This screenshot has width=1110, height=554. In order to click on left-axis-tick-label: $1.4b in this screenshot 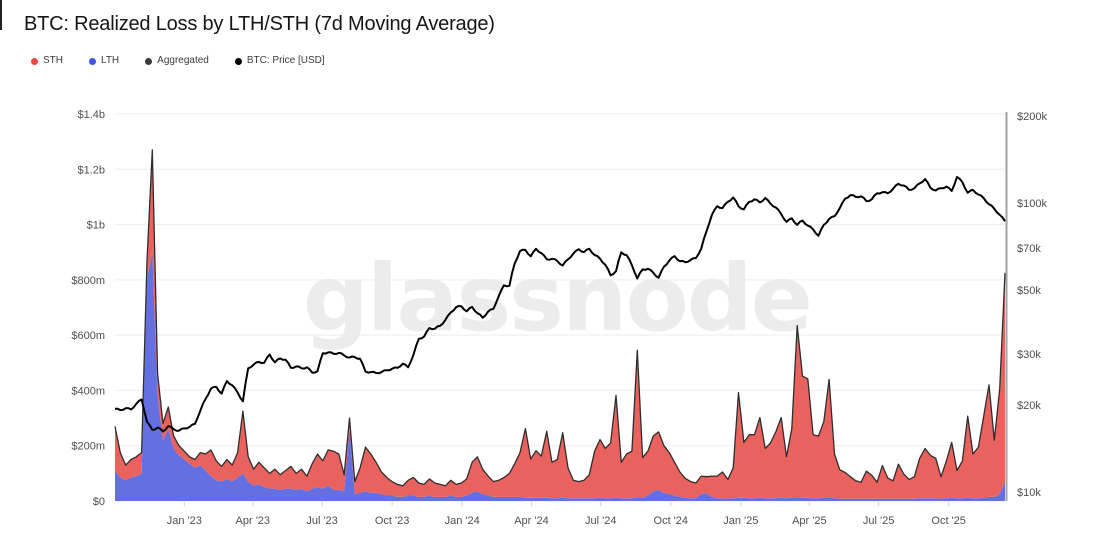, I will do `click(91, 115)`.